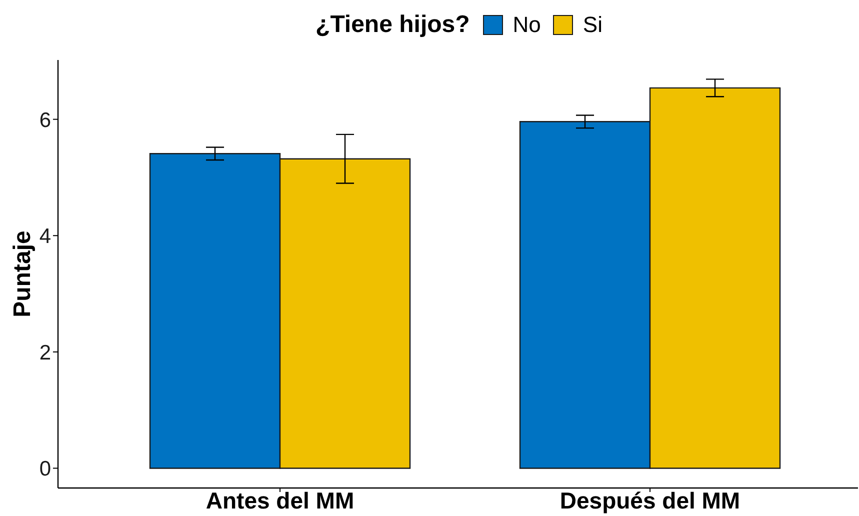  Describe the element at coordinates (45, 352) in the screenshot. I see `y-tick-label: 2` at that location.